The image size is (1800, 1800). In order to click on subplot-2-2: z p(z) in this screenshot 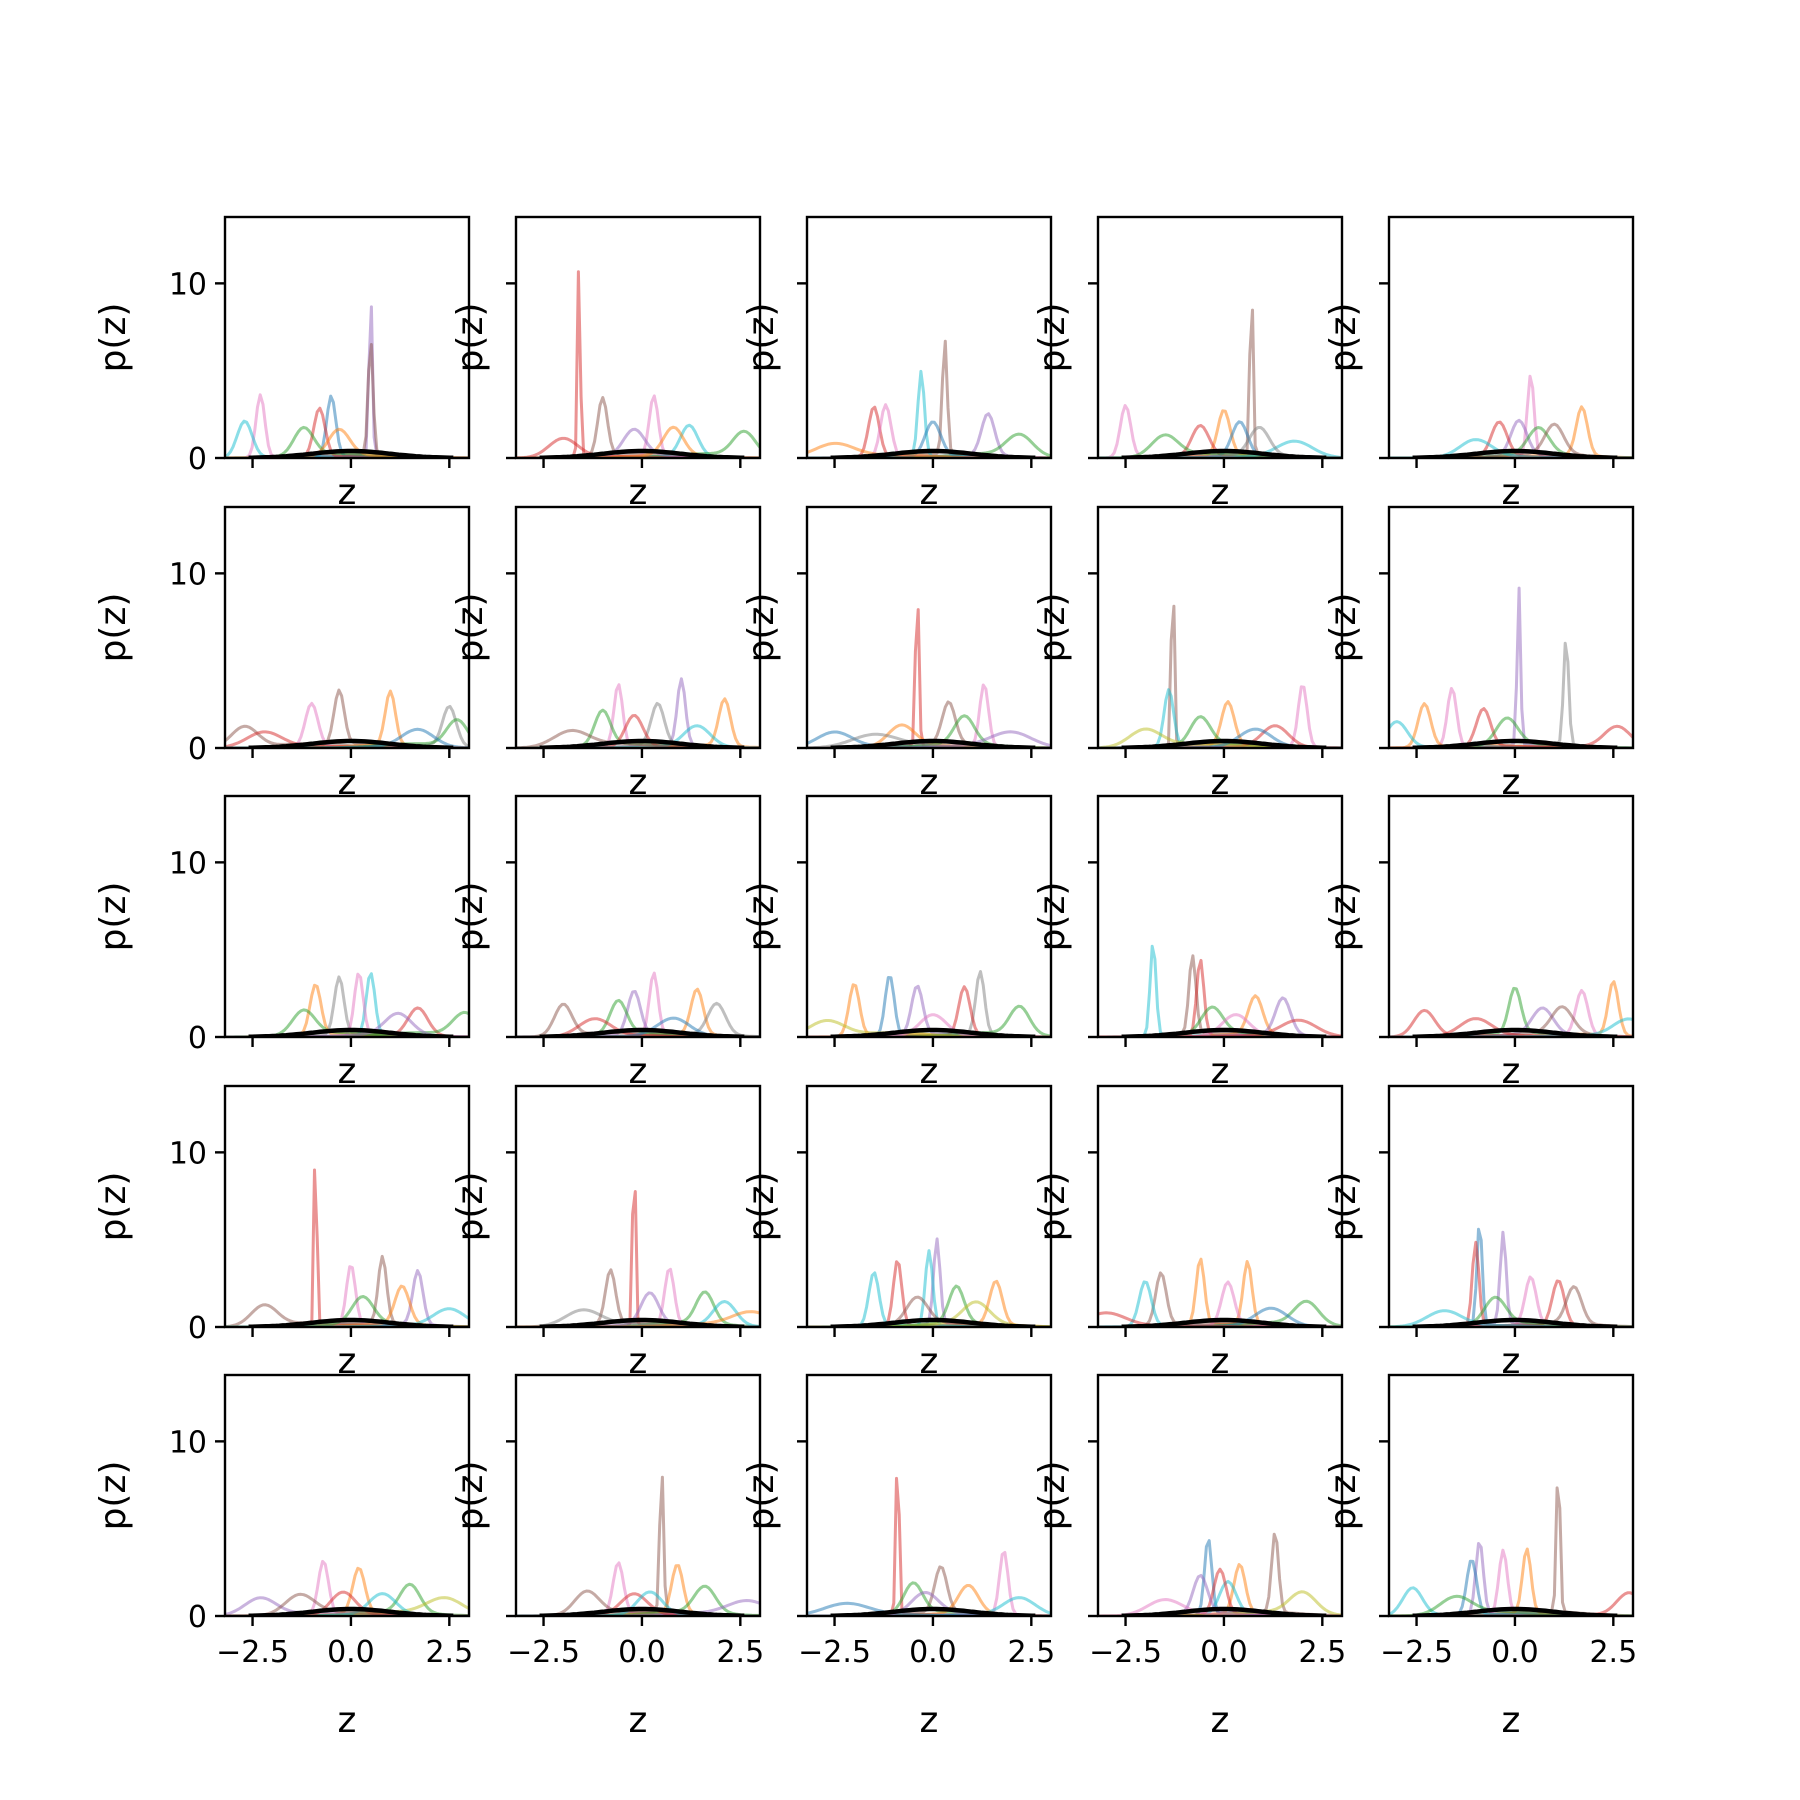, I will do `click(606, 654)`.